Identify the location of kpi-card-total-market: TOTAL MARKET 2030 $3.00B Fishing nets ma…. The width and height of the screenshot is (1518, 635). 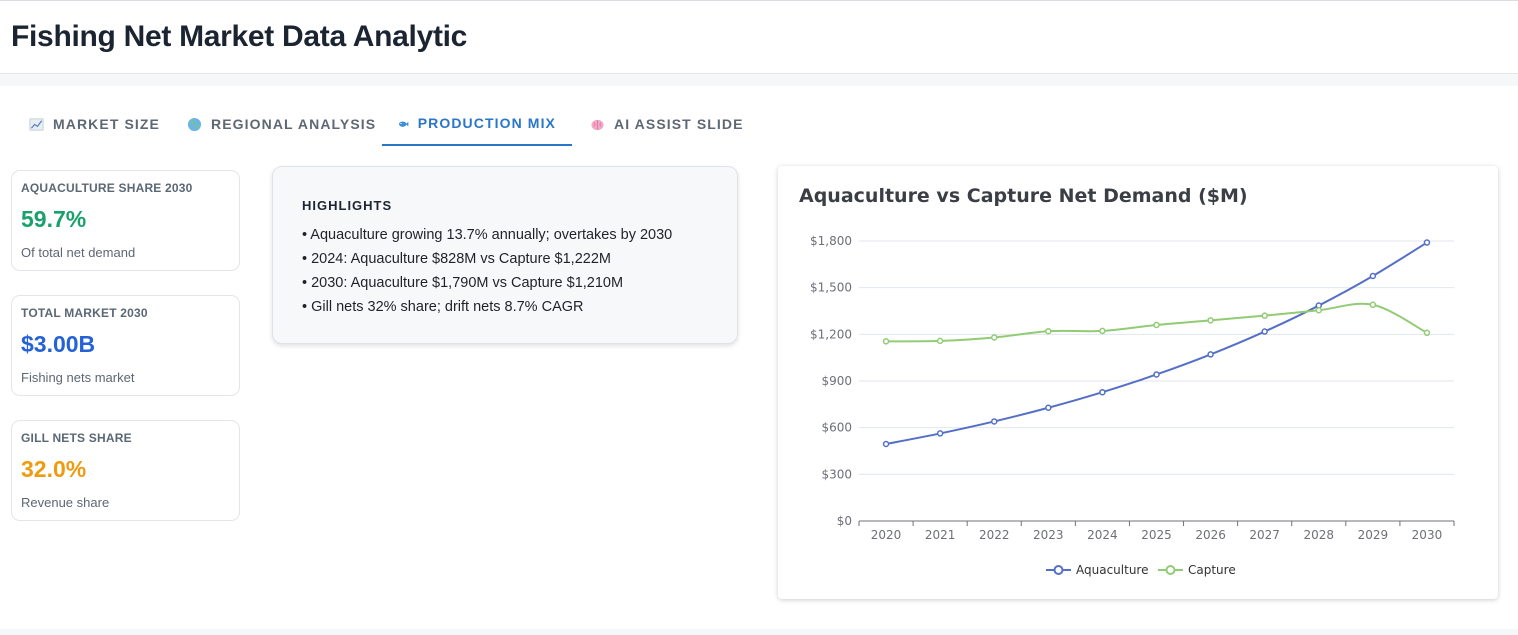
(125, 345).